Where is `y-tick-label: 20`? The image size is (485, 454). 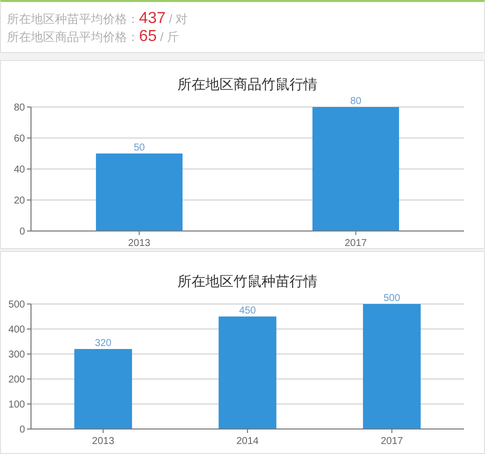
y-tick-label: 20 is located at coordinates (20, 201).